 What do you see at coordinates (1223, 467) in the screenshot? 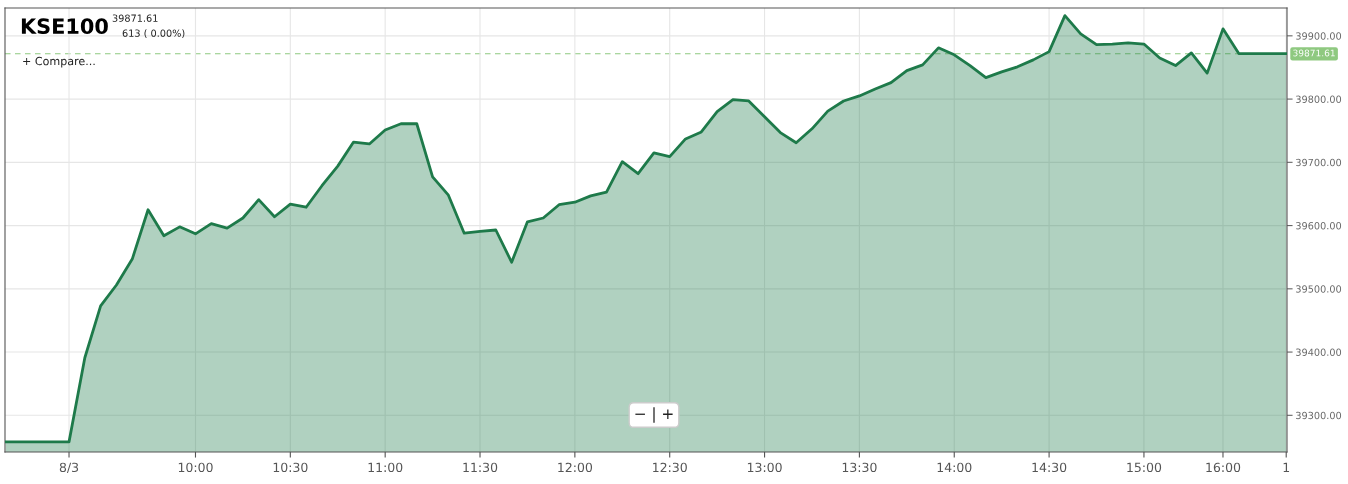
I see `x-tick-label: 16:00` at bounding box center [1223, 467].